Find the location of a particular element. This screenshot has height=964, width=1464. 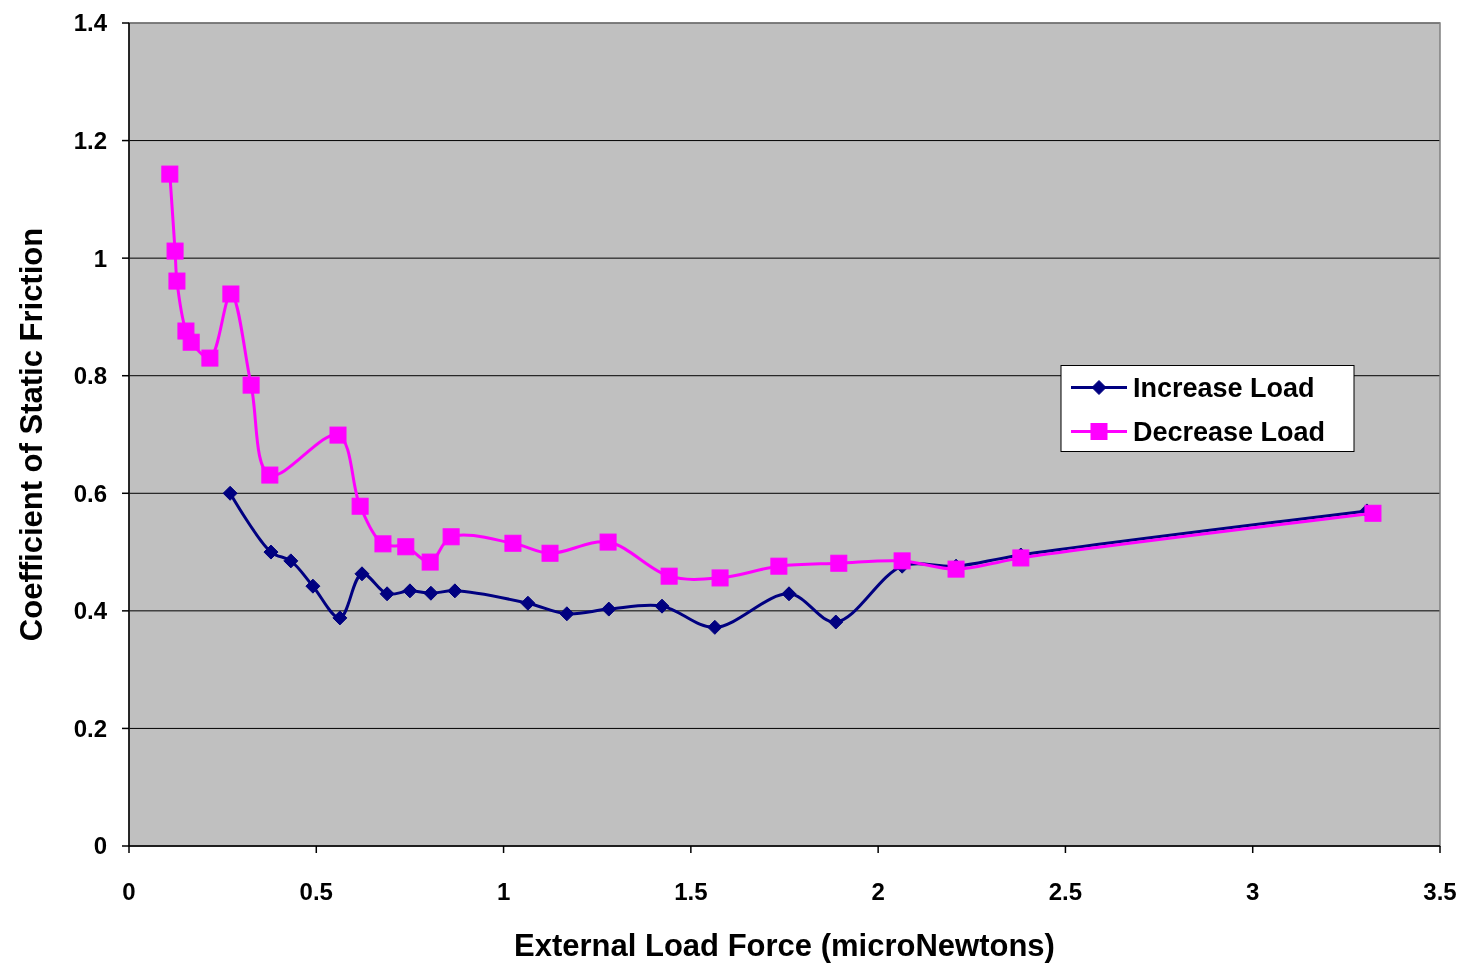

x-tick-label: 0.5 is located at coordinates (316, 891).